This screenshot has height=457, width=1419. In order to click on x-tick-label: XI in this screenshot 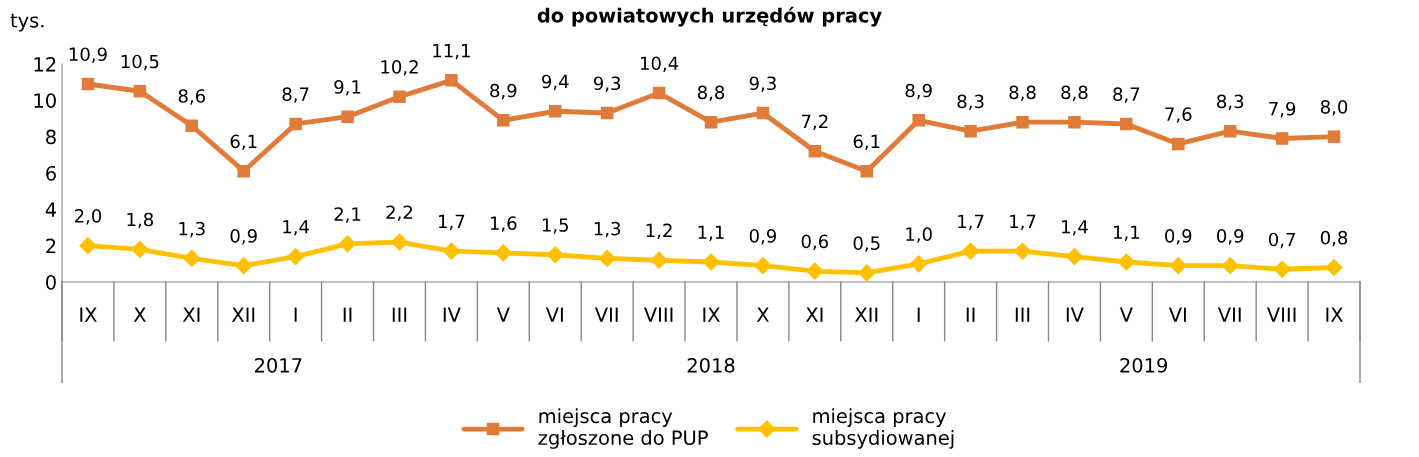, I will do `click(814, 314)`.